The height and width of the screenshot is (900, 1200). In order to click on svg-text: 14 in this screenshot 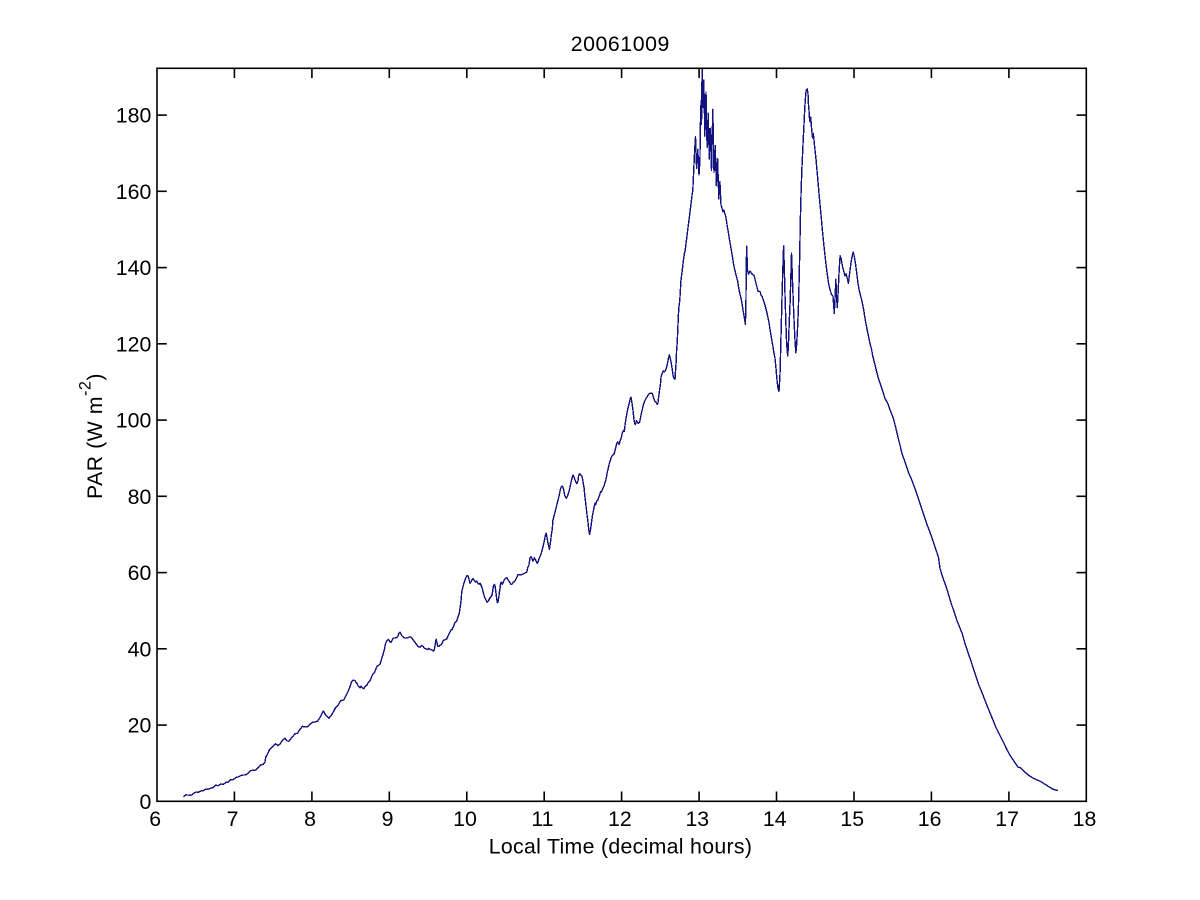, I will do `click(775, 819)`.